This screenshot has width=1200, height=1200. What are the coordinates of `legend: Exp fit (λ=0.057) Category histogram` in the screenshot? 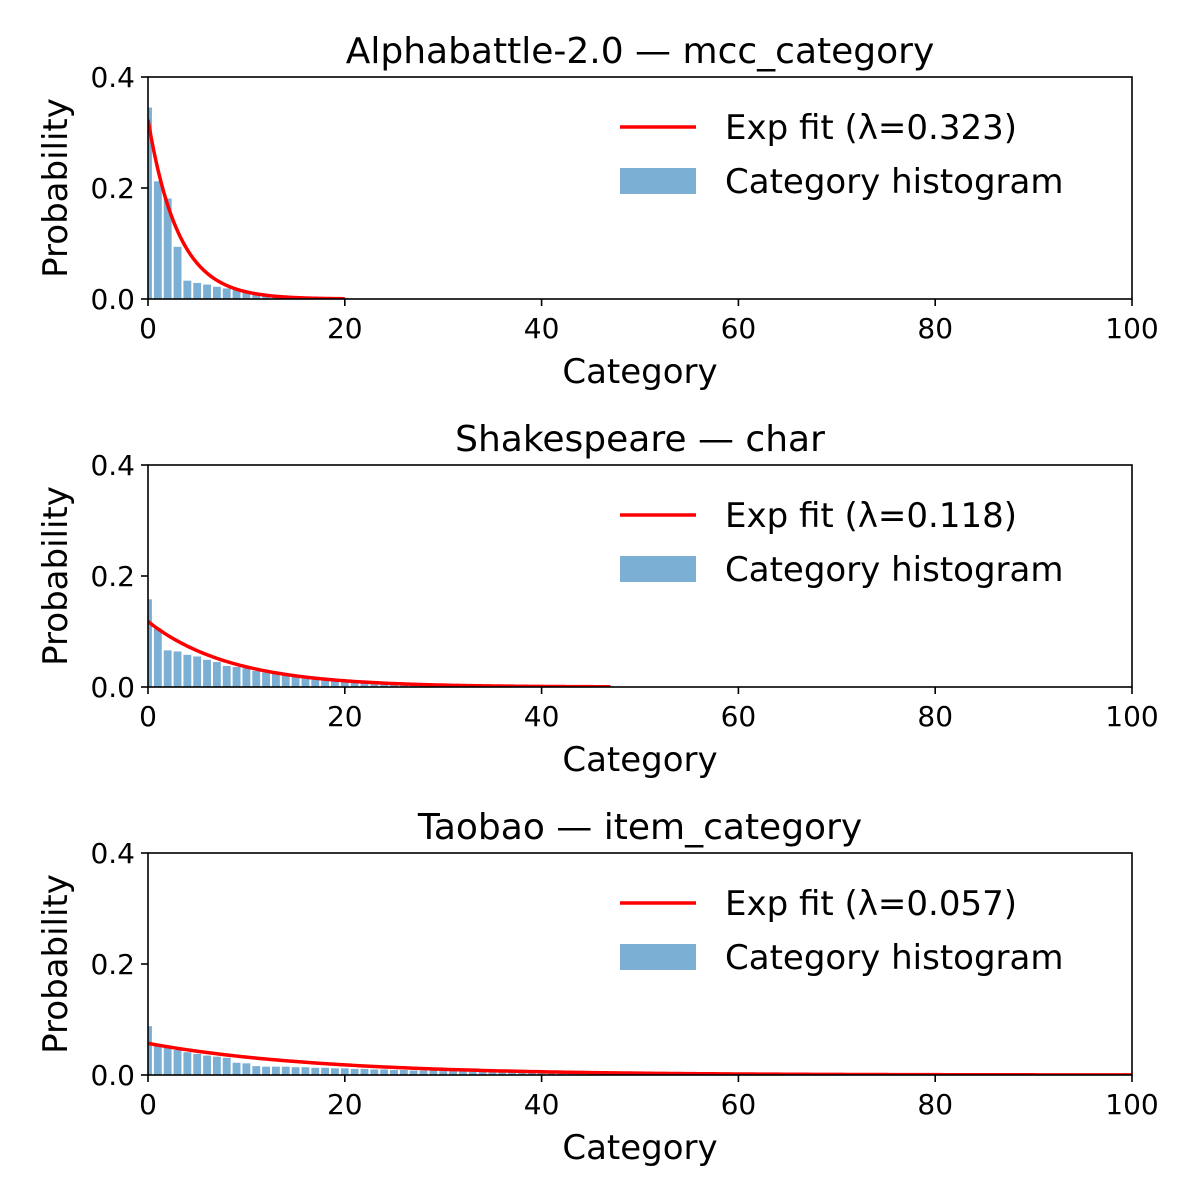 It's located at (841, 931).